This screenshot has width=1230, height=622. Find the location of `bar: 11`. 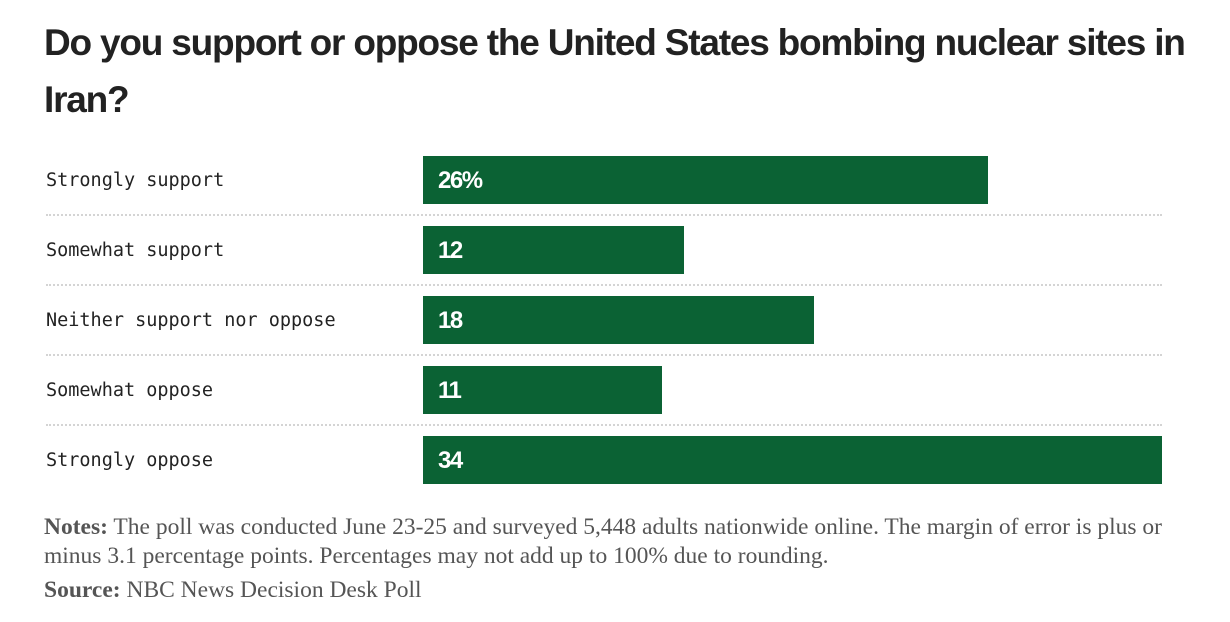

bar: 11 is located at coordinates (543, 390).